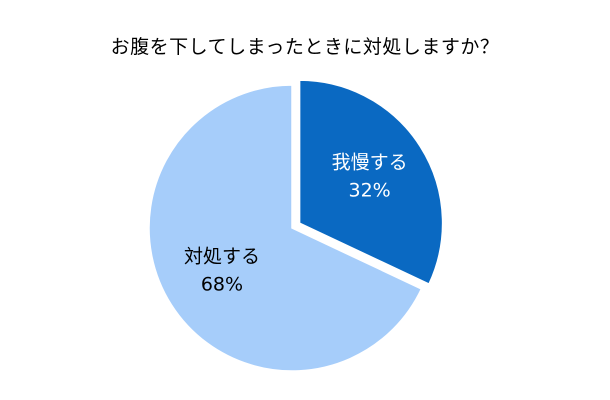 Image resolution: width=610 pixels, height=400 pixels. What do you see at coordinates (222, 284) in the screenshot?
I see `slice-value-label-1: 68%` at bounding box center [222, 284].